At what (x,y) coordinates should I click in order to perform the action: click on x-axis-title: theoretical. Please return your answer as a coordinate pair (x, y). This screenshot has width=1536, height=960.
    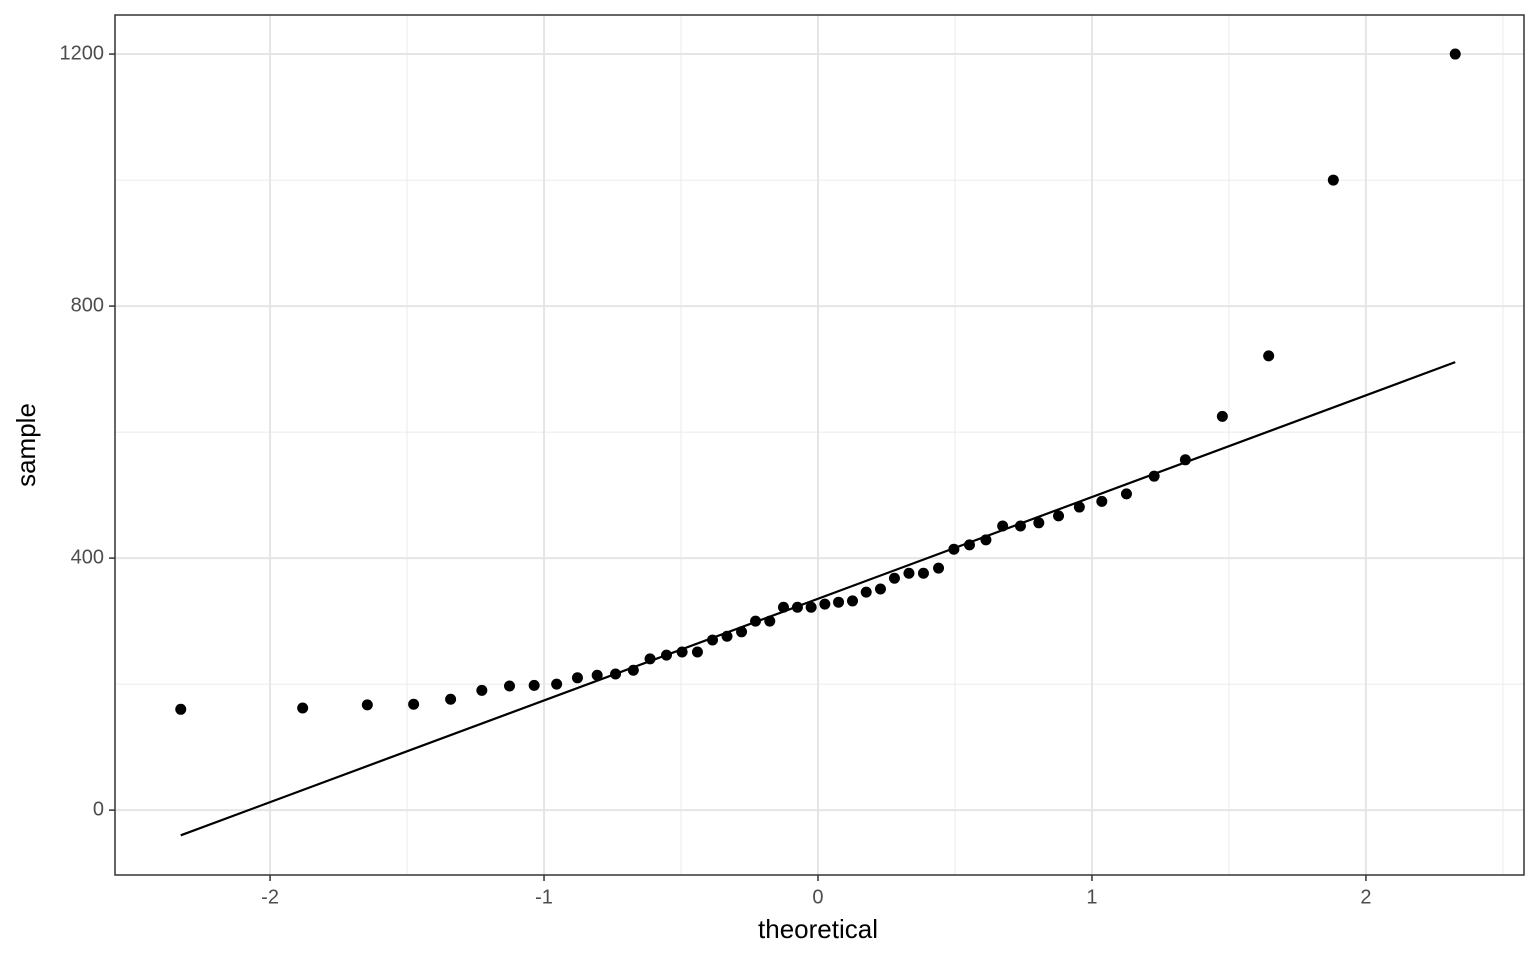
    Looking at the image, I should click on (818, 929).